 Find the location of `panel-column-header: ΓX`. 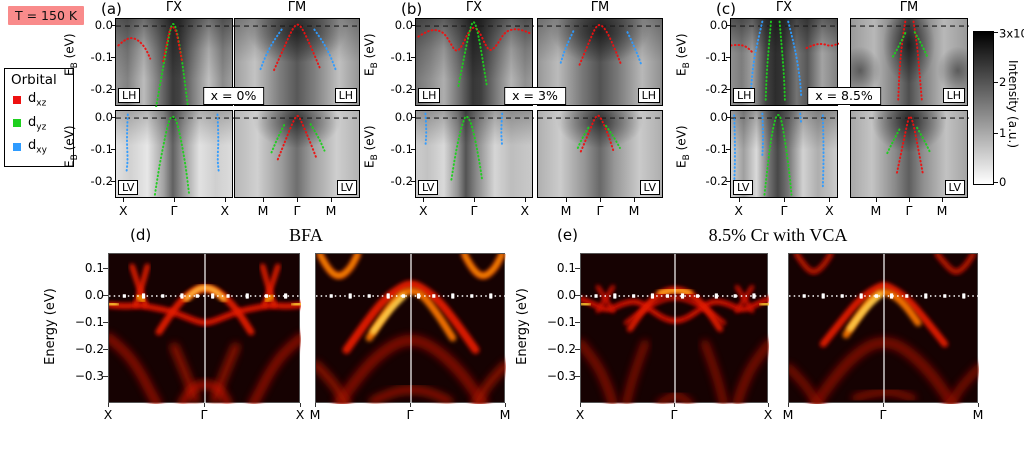

panel-column-header: ΓX is located at coordinates (174, 7).